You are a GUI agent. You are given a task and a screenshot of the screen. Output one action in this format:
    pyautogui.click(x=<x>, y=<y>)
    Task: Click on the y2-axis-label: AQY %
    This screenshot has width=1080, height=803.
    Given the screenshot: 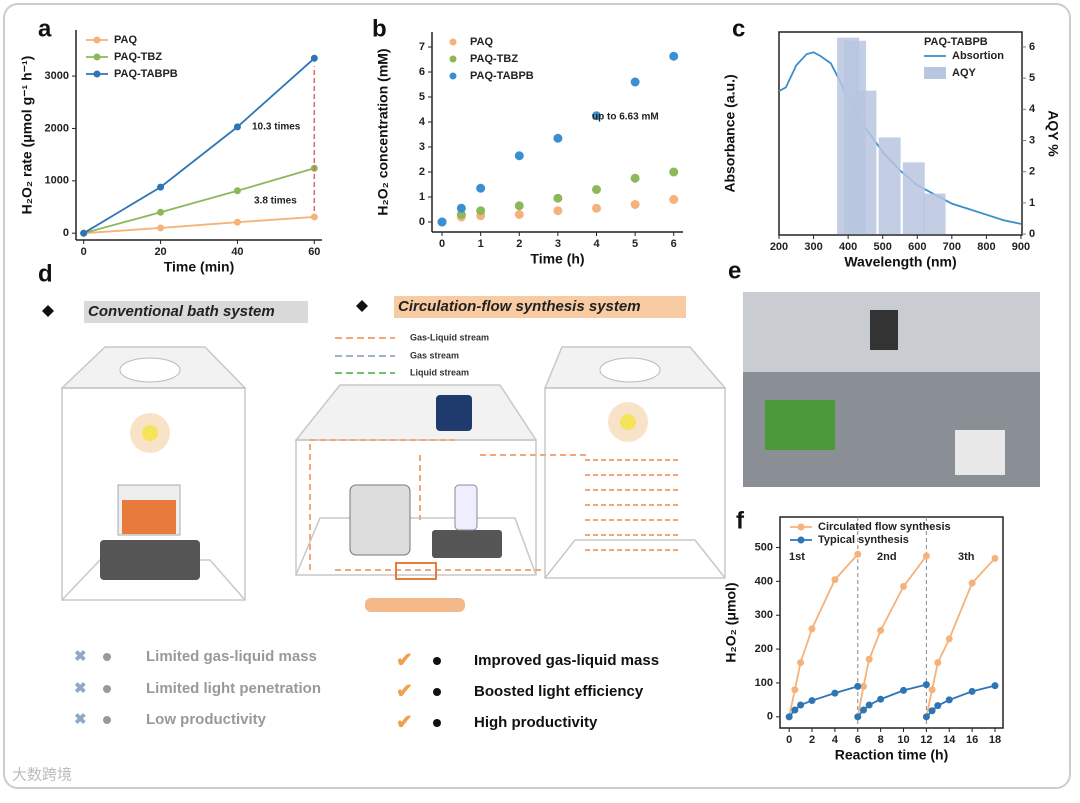 What is the action you would take?
    pyautogui.click(x=1053, y=133)
    